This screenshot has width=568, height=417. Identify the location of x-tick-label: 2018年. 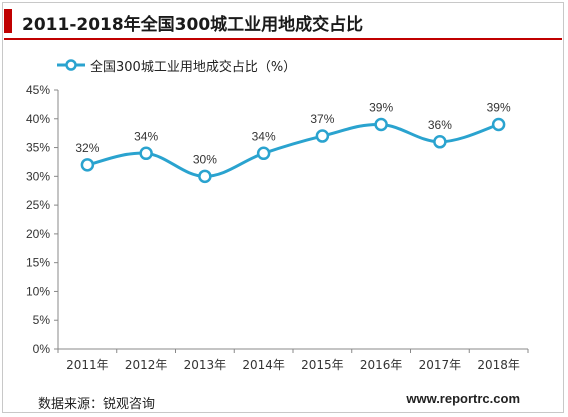
(498, 365).